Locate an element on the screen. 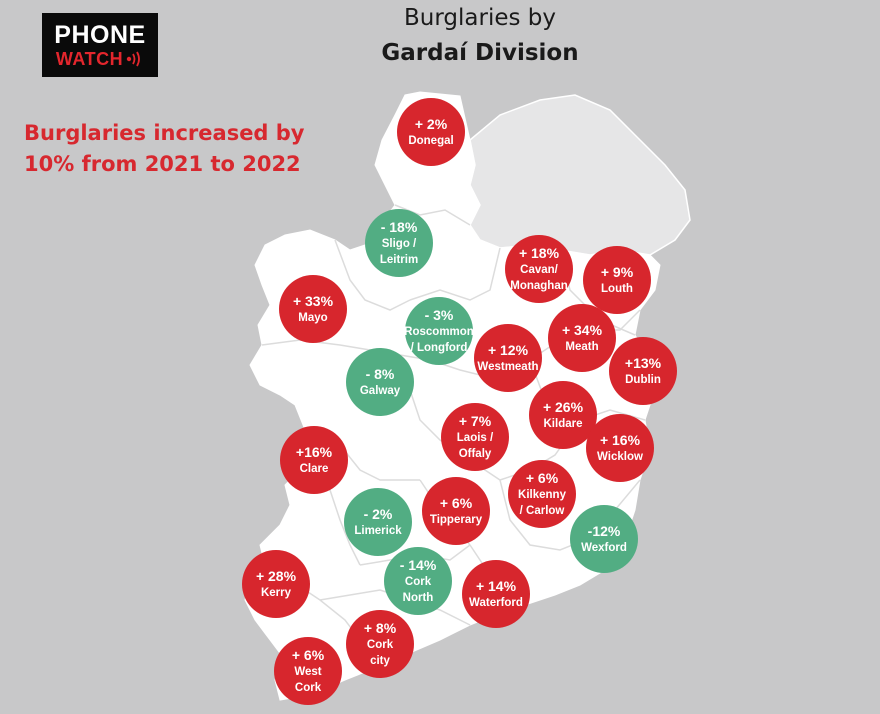  division-change-value: - 18% is located at coordinates (399, 226).